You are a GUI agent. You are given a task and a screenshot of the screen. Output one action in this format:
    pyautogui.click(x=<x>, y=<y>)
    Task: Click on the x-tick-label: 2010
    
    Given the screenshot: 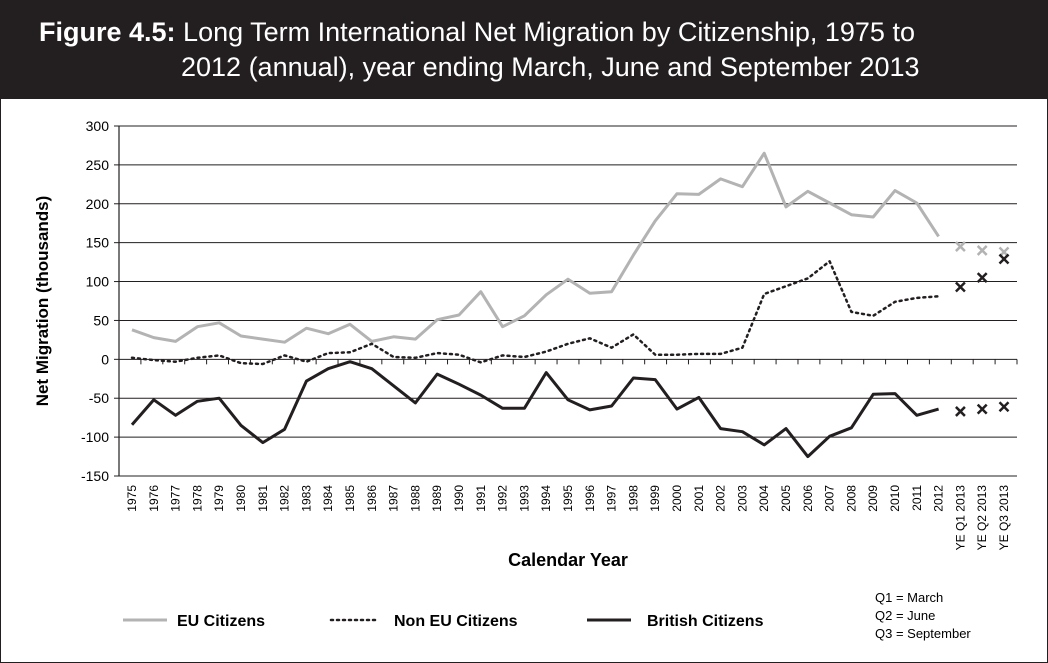 What is the action you would take?
    pyautogui.click(x=895, y=498)
    